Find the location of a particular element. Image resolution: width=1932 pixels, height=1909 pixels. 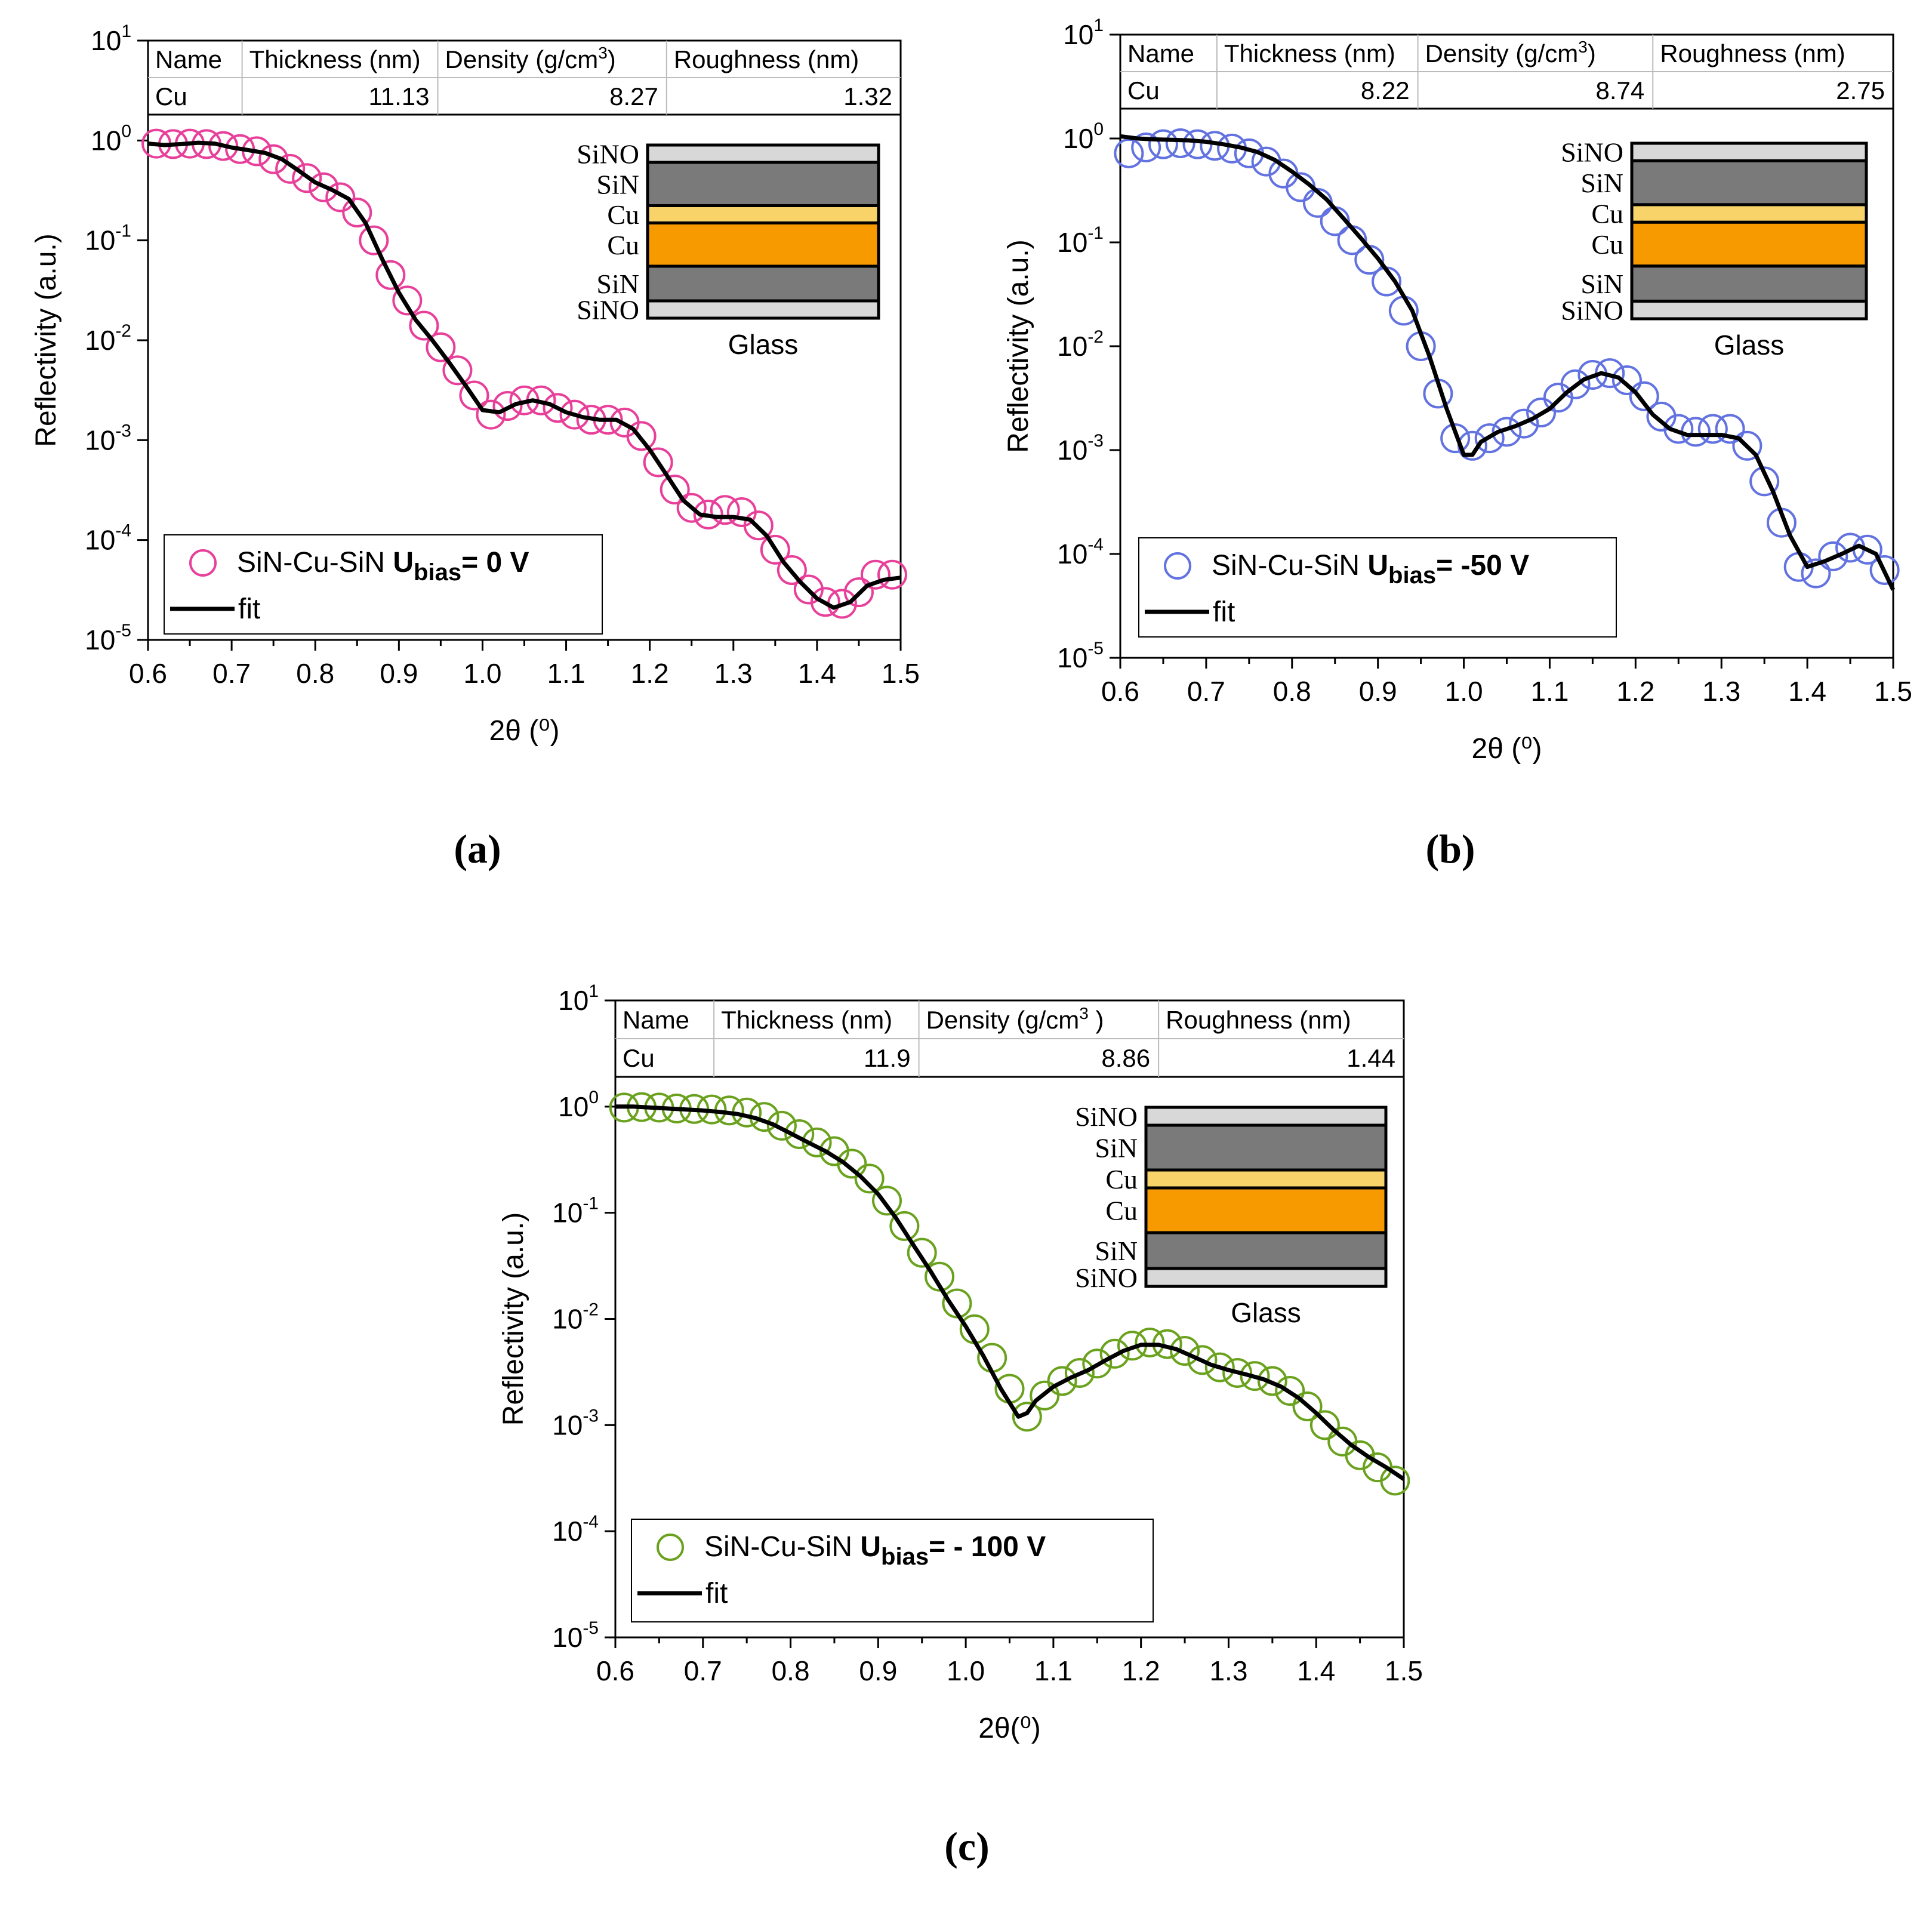

panel-caption: (a) is located at coordinates (477, 849).